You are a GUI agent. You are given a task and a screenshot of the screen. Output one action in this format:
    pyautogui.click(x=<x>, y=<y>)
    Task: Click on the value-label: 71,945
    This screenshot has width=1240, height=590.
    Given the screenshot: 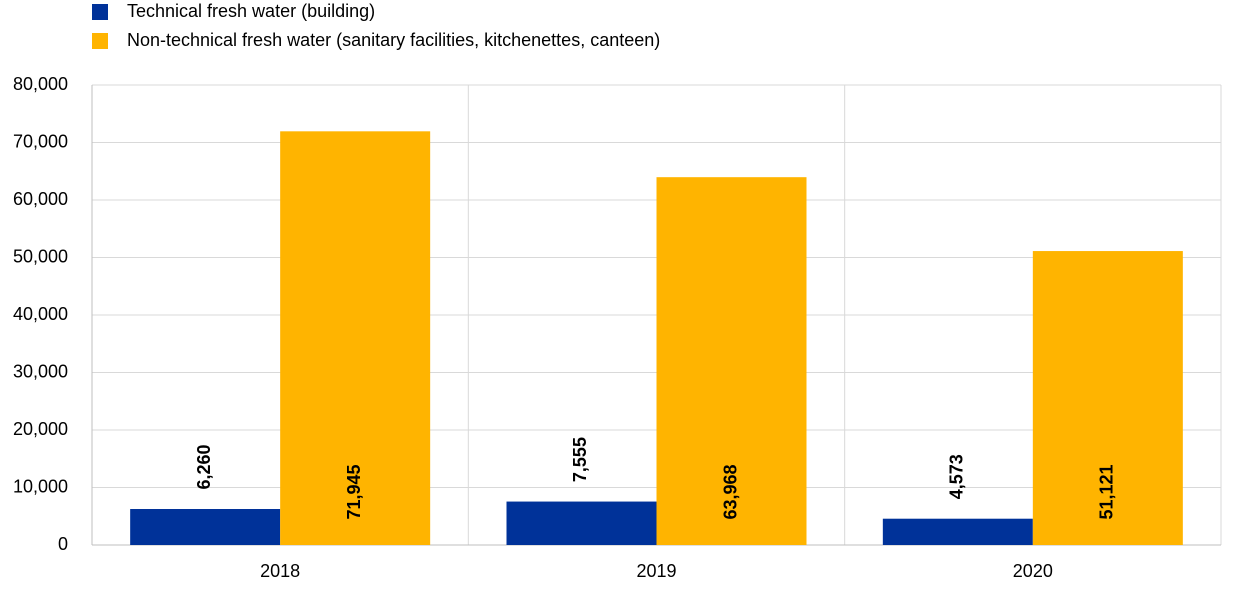 What is the action you would take?
    pyautogui.click(x=354, y=491)
    